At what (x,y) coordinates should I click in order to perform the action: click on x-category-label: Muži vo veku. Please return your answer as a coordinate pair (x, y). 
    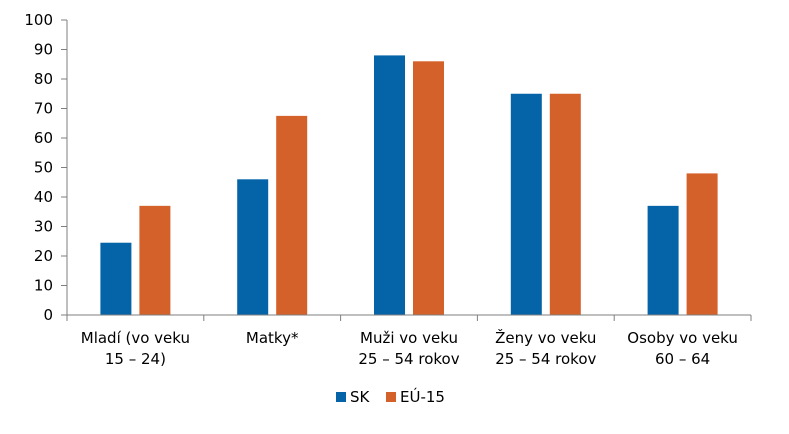
    Looking at the image, I should click on (409, 338).